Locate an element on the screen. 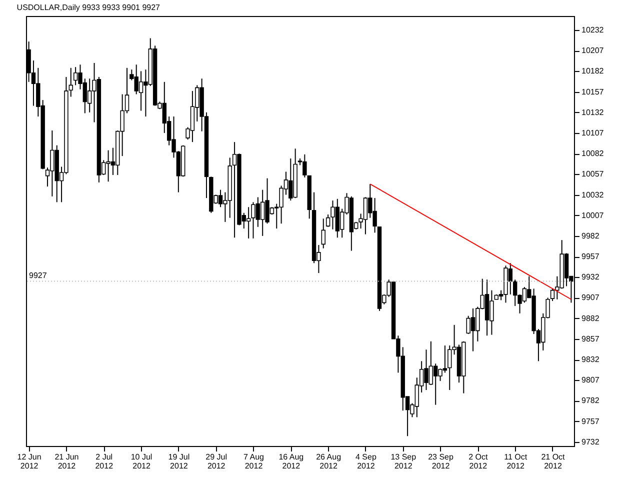 This screenshot has height=488, width=625. x-tick-label: 29 Jul 2012 is located at coordinates (217, 461).